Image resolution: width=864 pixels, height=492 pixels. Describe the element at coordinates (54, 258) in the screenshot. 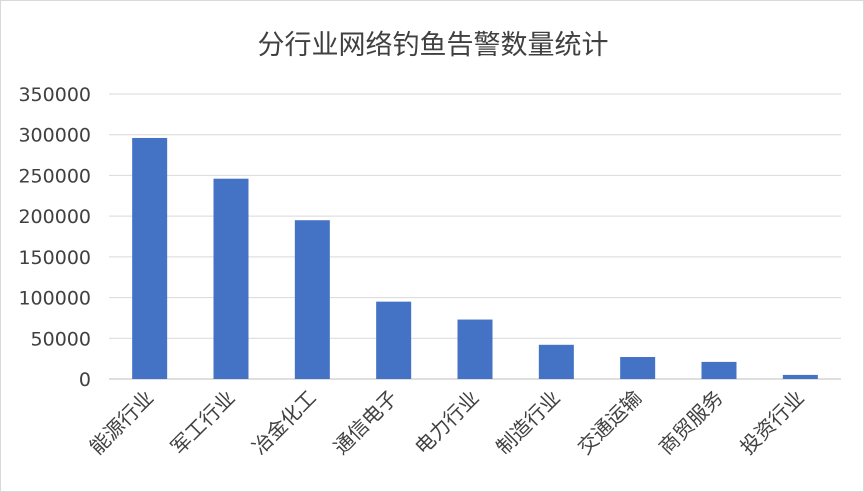

I see `y-tick-label: 150000` at that location.